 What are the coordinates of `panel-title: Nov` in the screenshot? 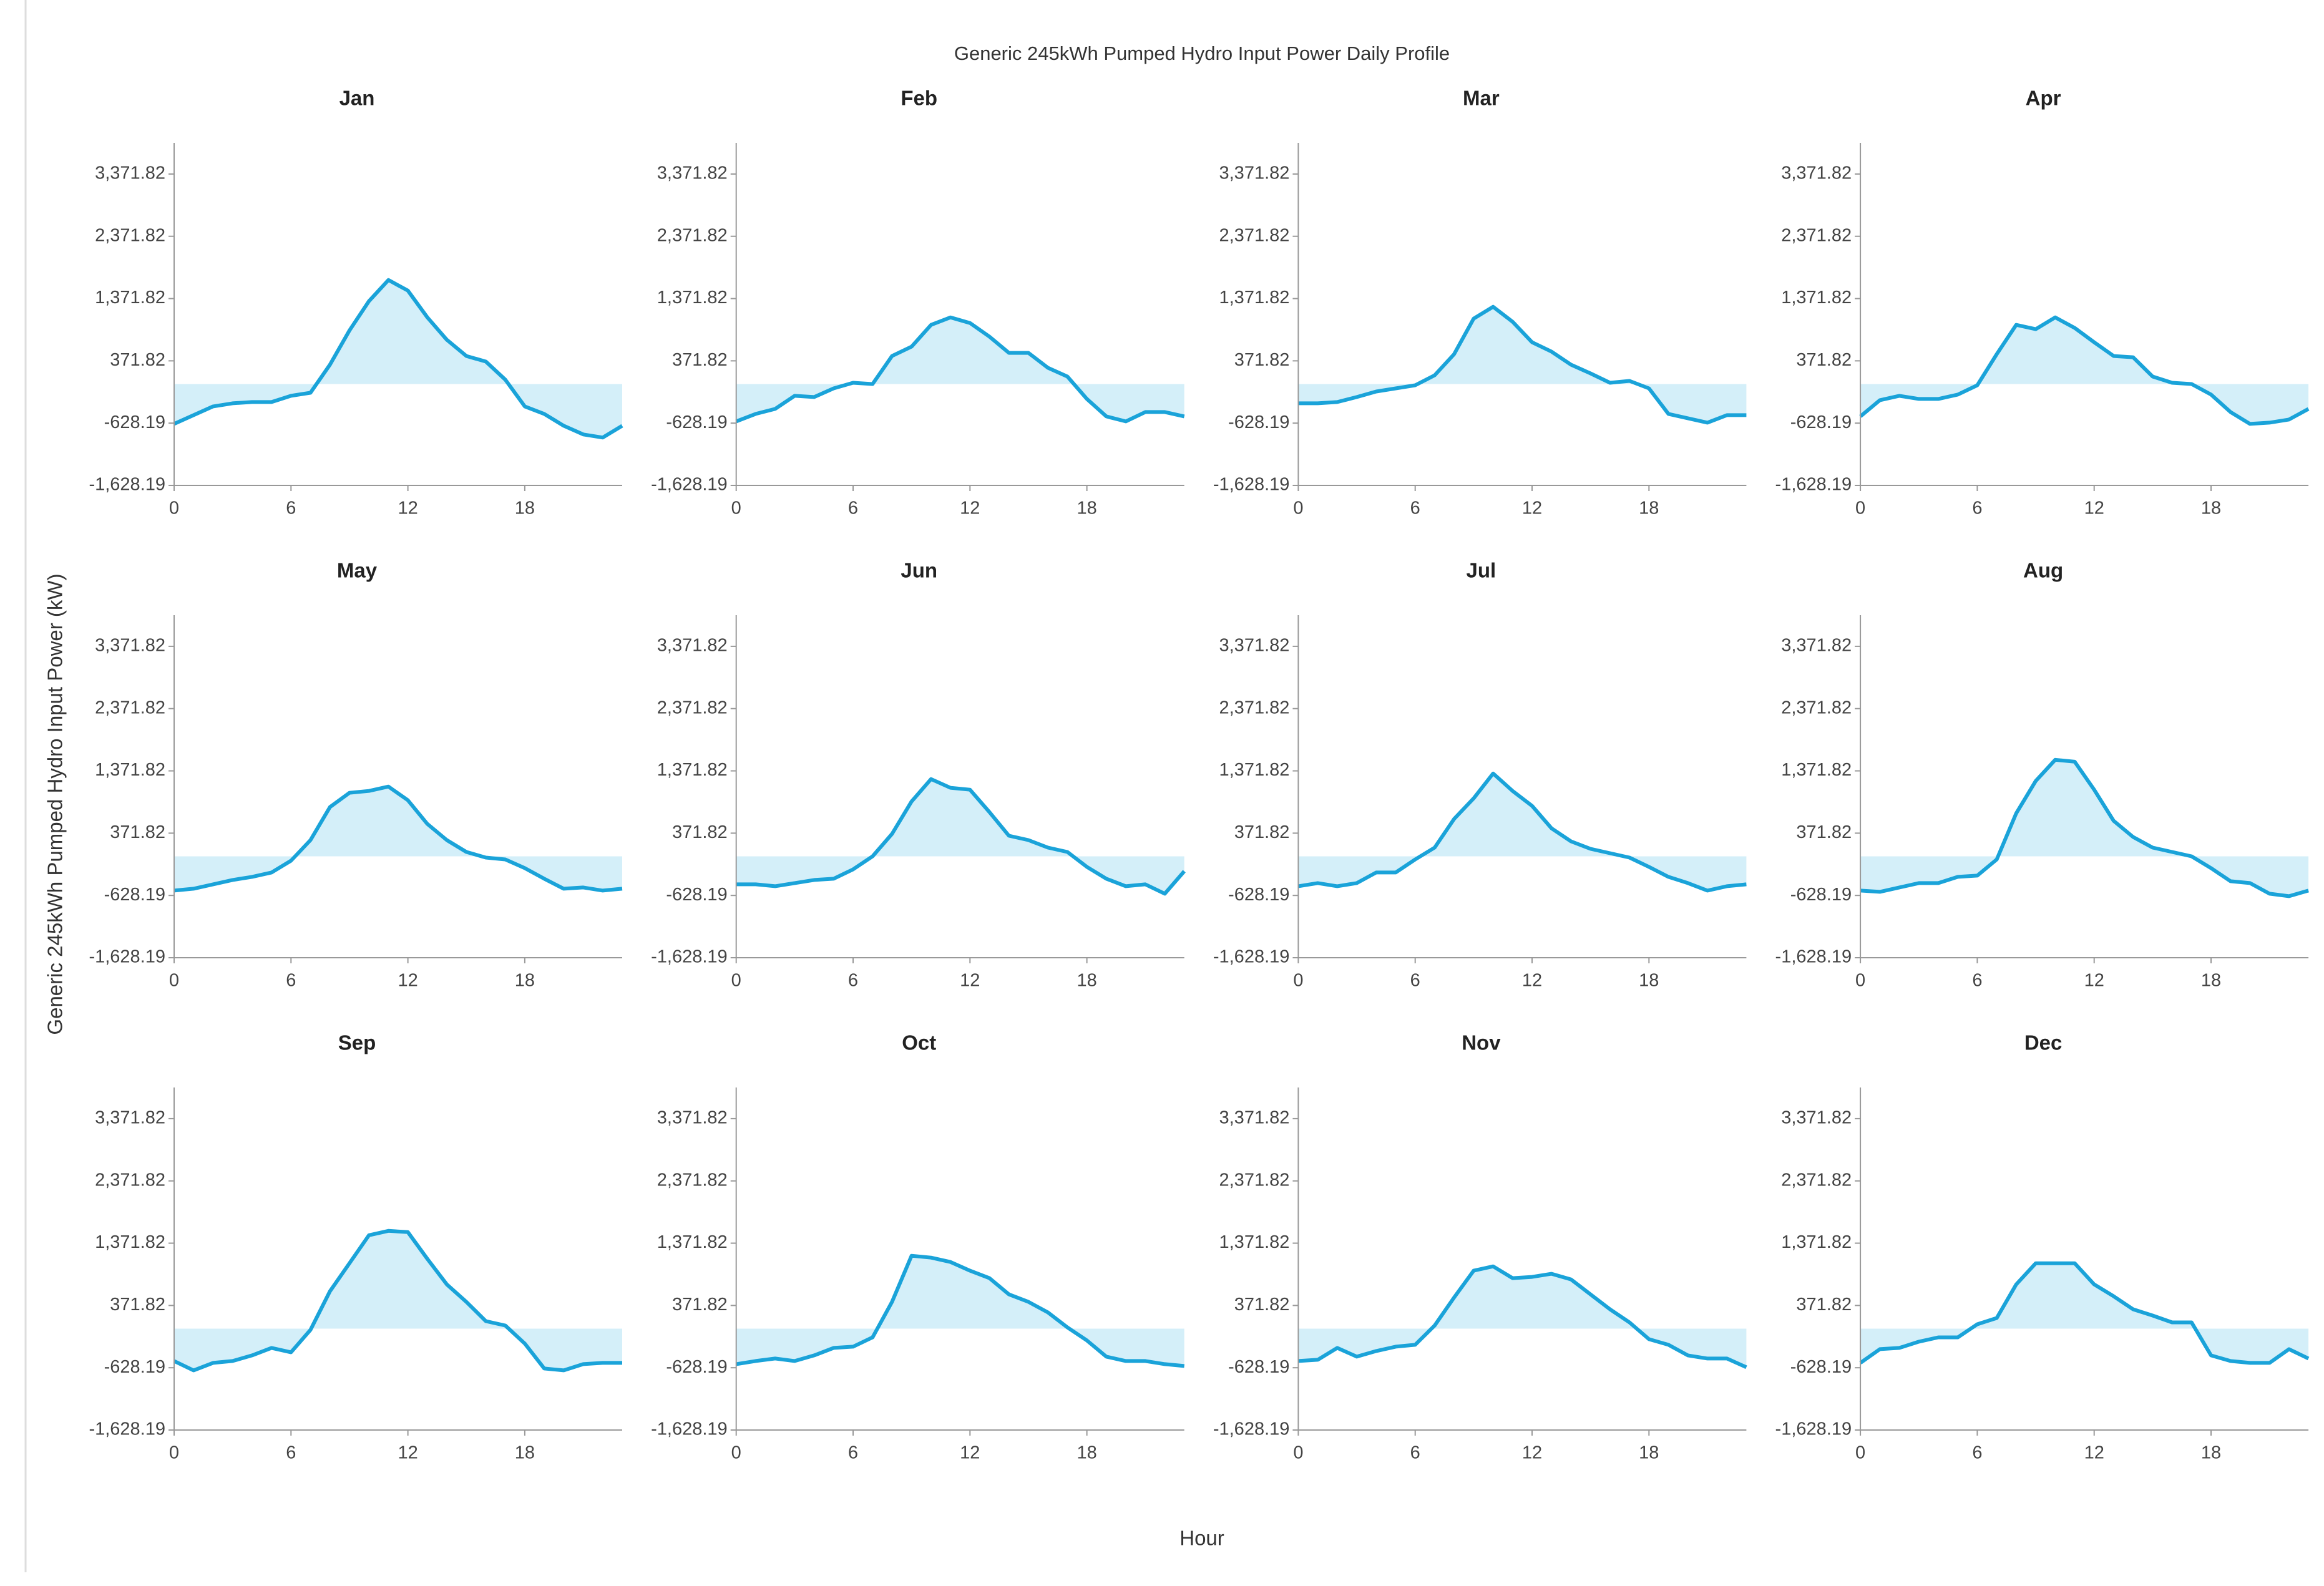 It's located at (1481, 1042).